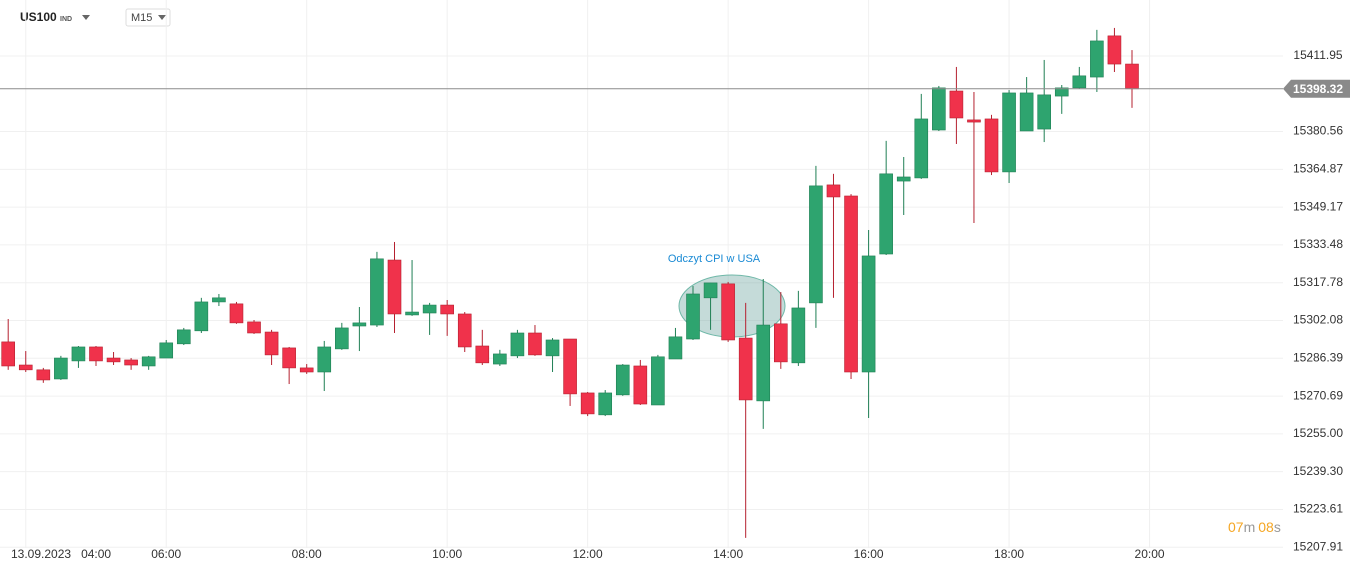  Describe the element at coordinates (66, 19) in the screenshot. I see `symbol-class: IND` at that location.